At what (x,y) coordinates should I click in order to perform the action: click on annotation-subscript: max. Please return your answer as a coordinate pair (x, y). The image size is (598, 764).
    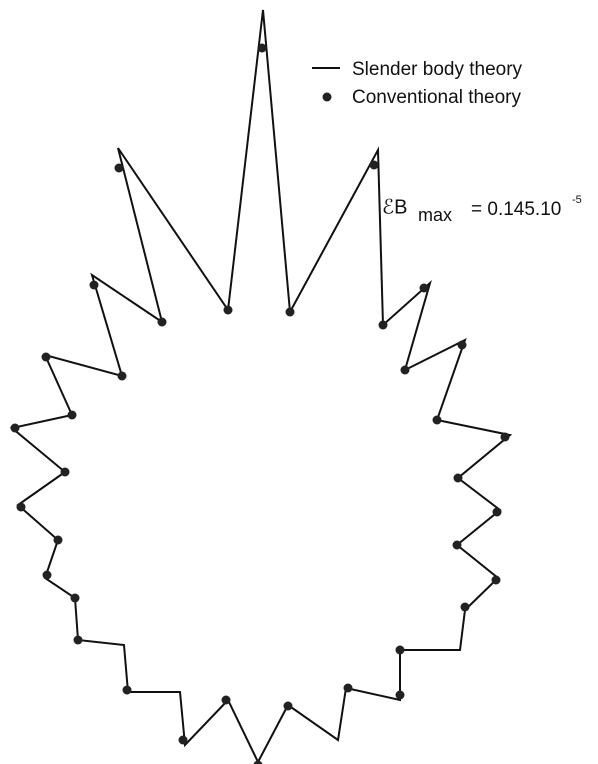
    Looking at the image, I should click on (435, 215).